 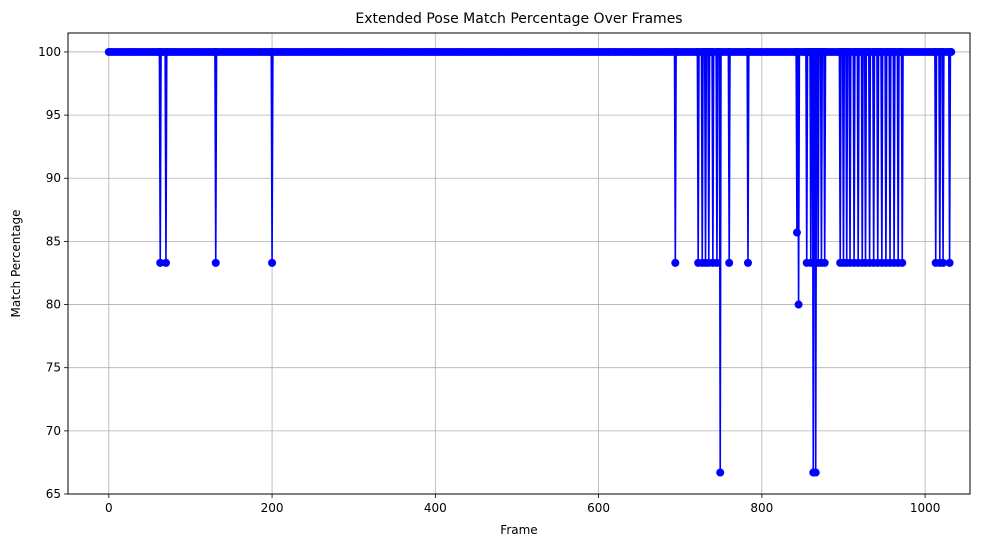 What do you see at coordinates (435, 508) in the screenshot?
I see `x-tick-label: 400` at bounding box center [435, 508].